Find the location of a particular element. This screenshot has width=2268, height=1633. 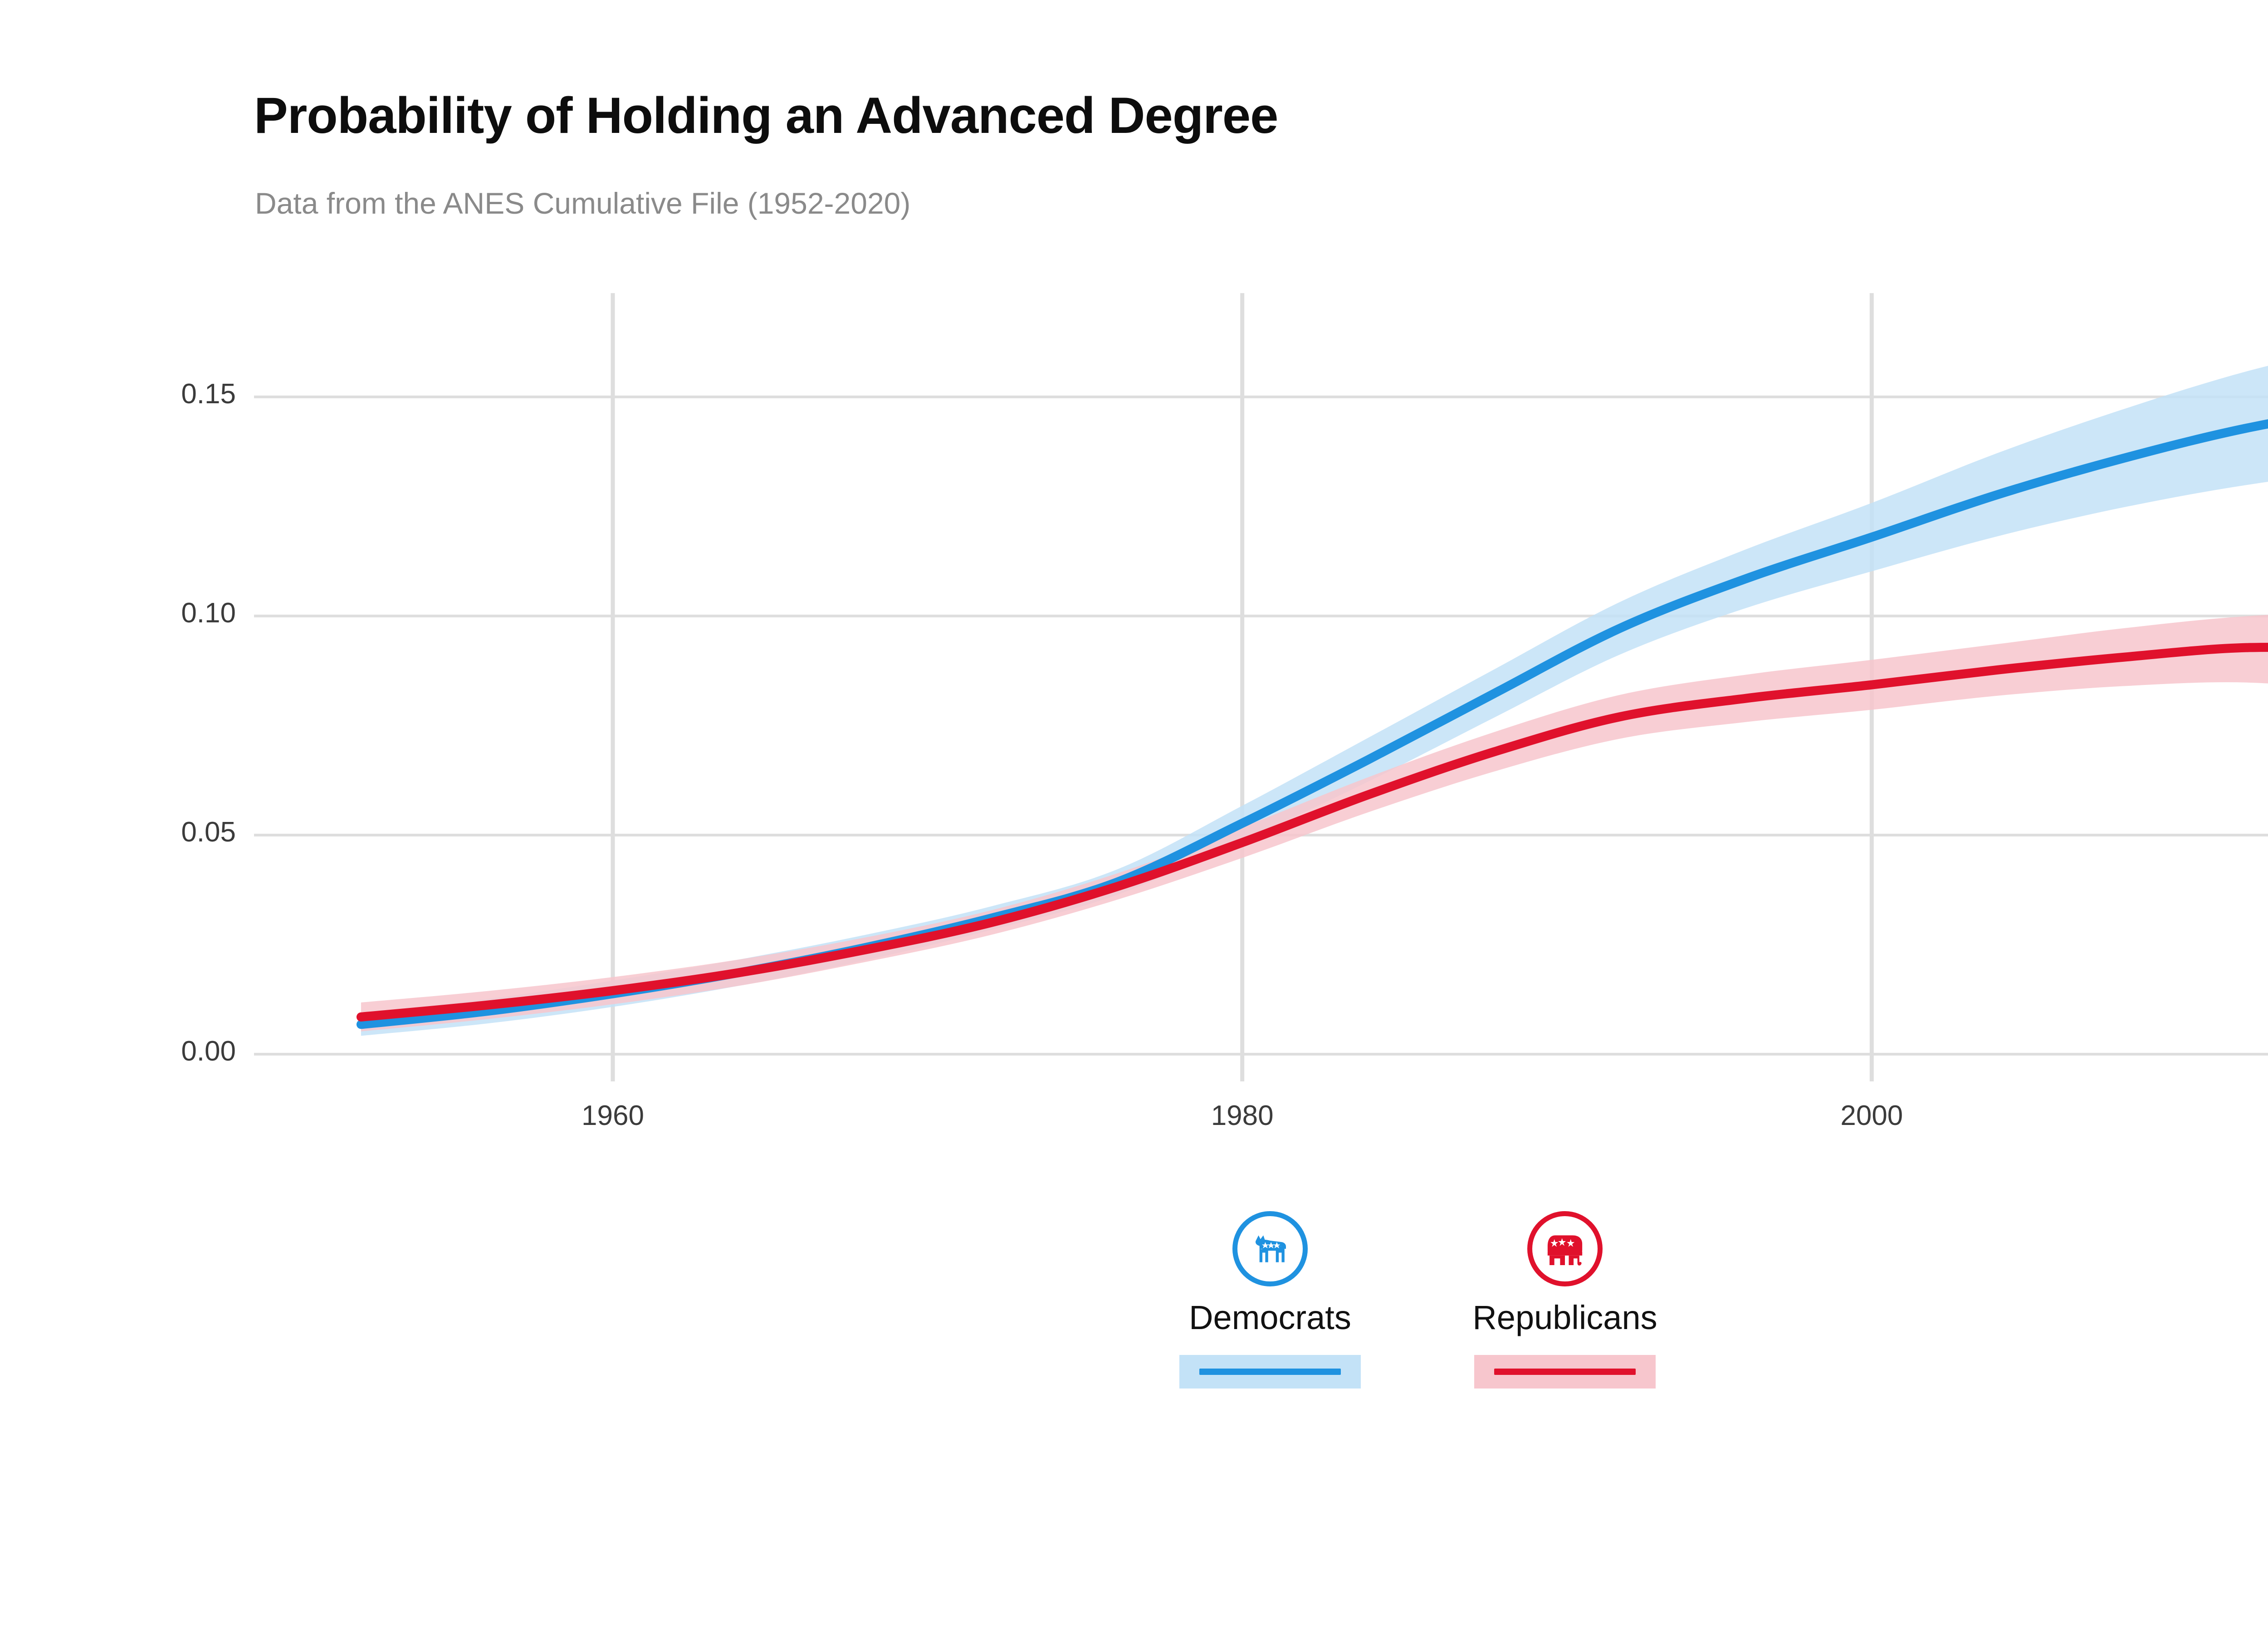

legend-item-republicans: Republicans is located at coordinates (1565, 1300).